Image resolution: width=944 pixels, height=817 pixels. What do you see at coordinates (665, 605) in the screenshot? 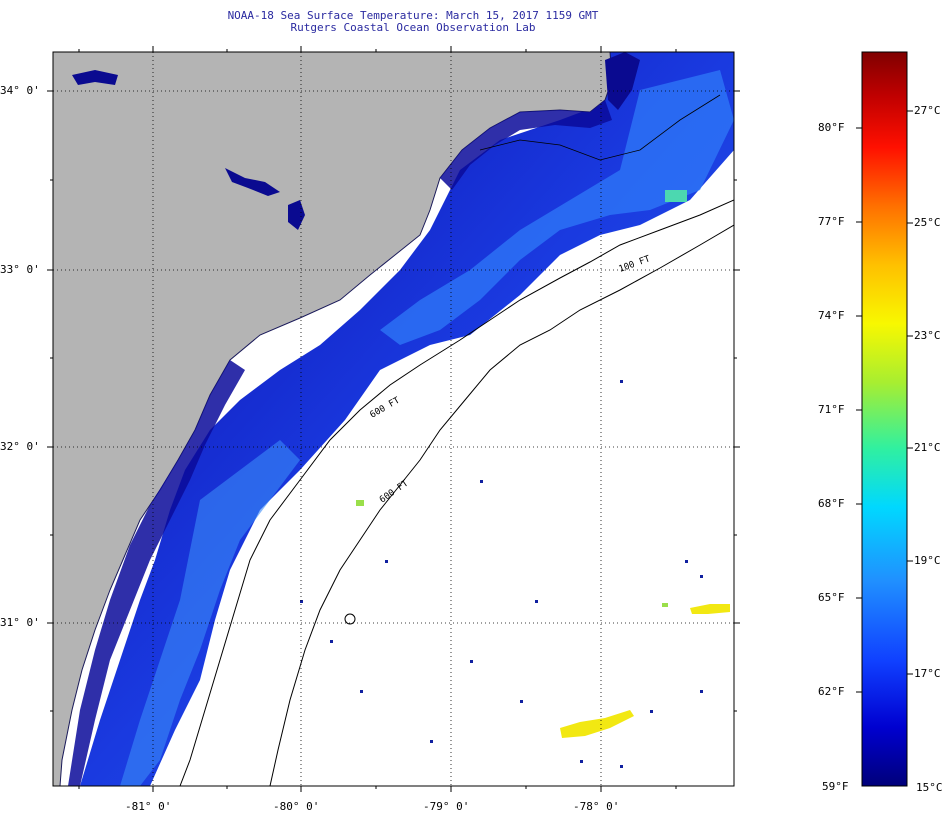
I see `warm-water-dot` at bounding box center [665, 605].